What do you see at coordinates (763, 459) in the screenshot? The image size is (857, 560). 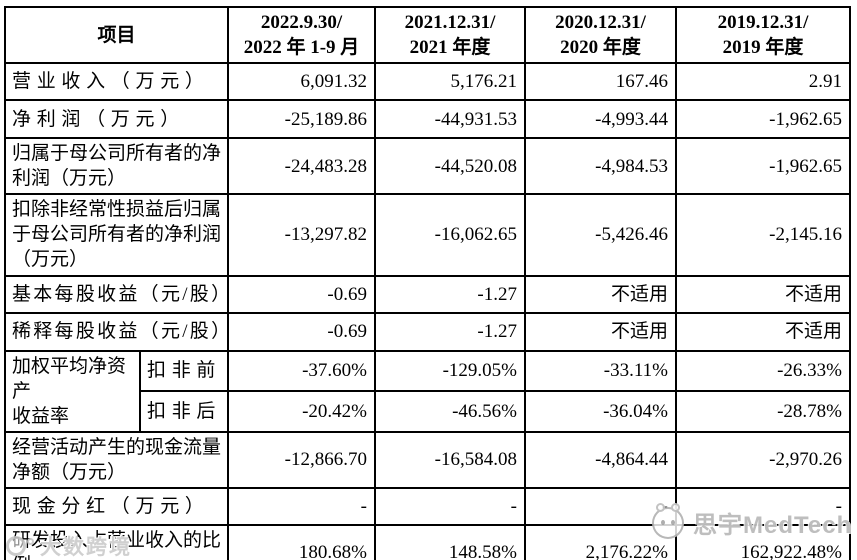 I see `cell-value: -2,970.26` at bounding box center [763, 459].